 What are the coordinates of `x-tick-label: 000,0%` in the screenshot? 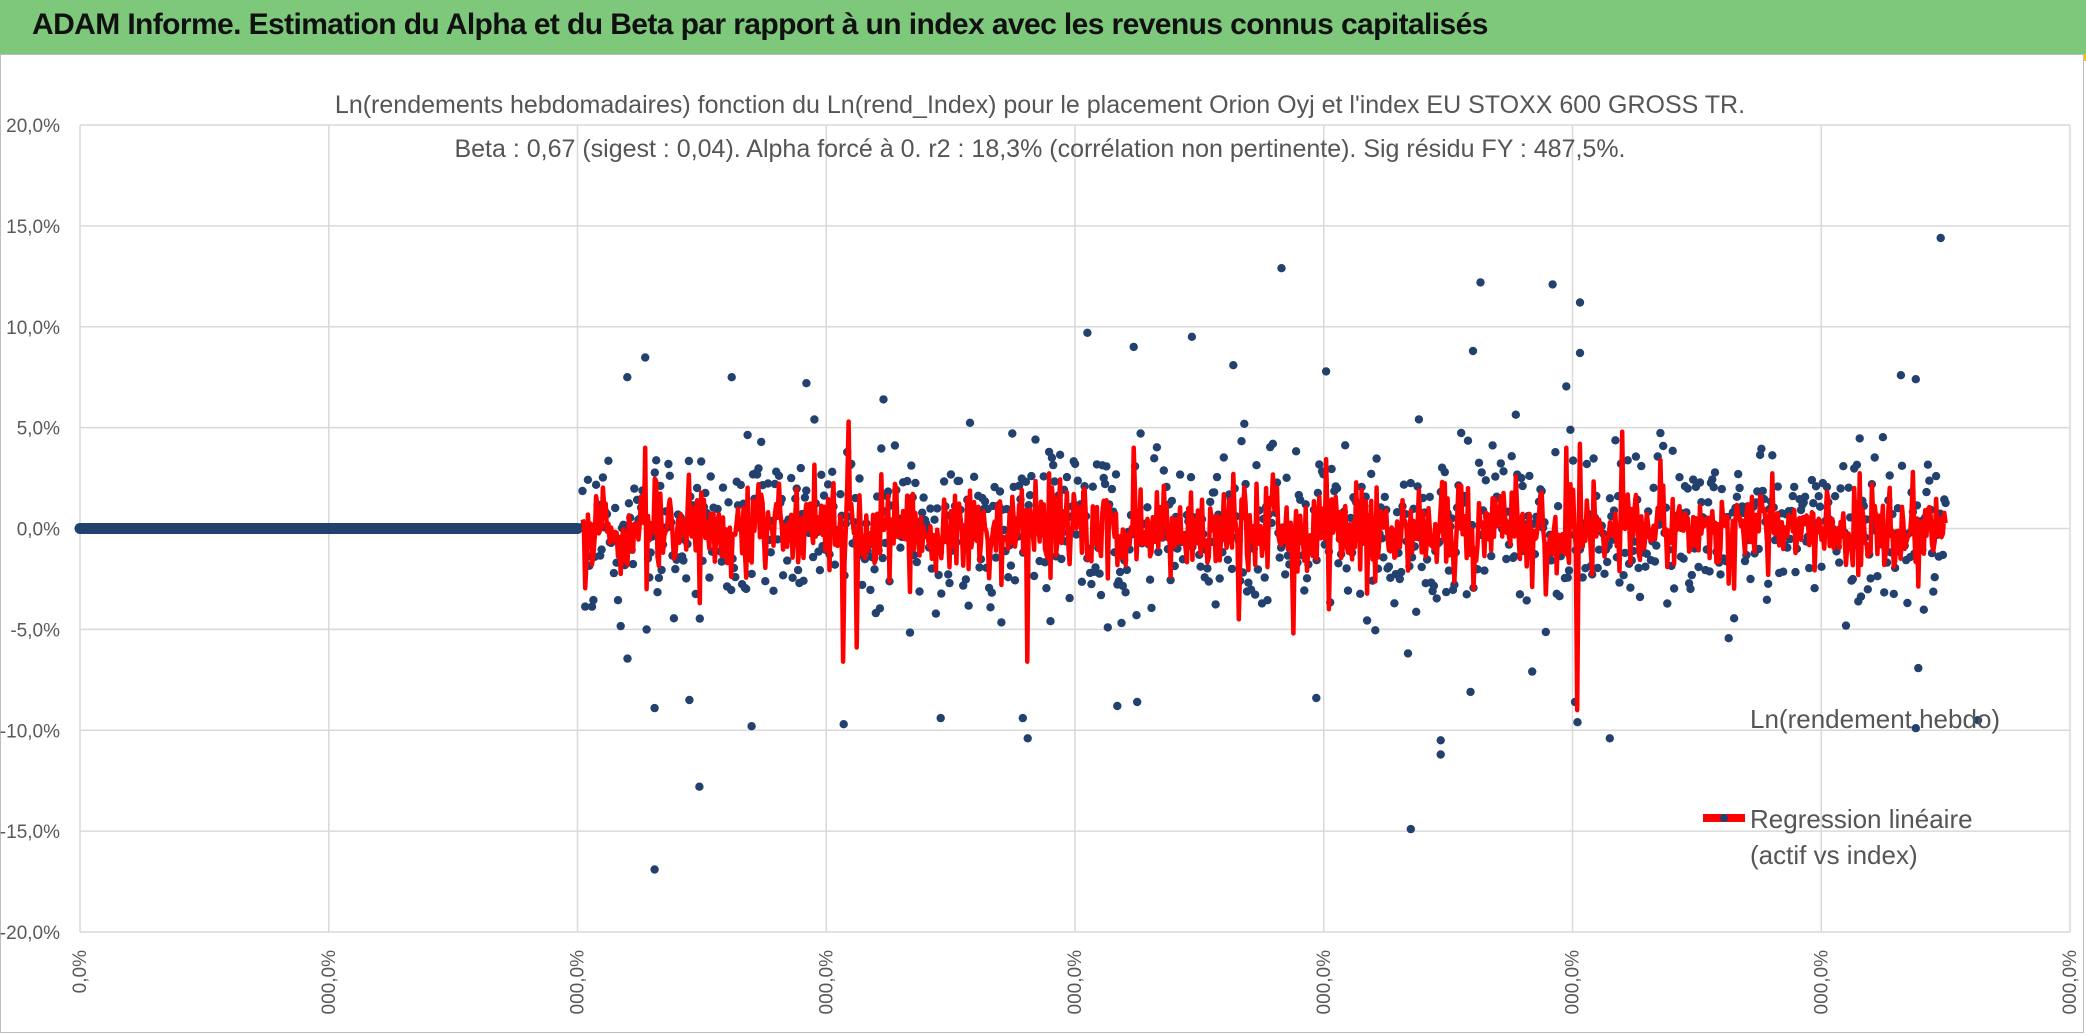 It's located at (1075, 982).